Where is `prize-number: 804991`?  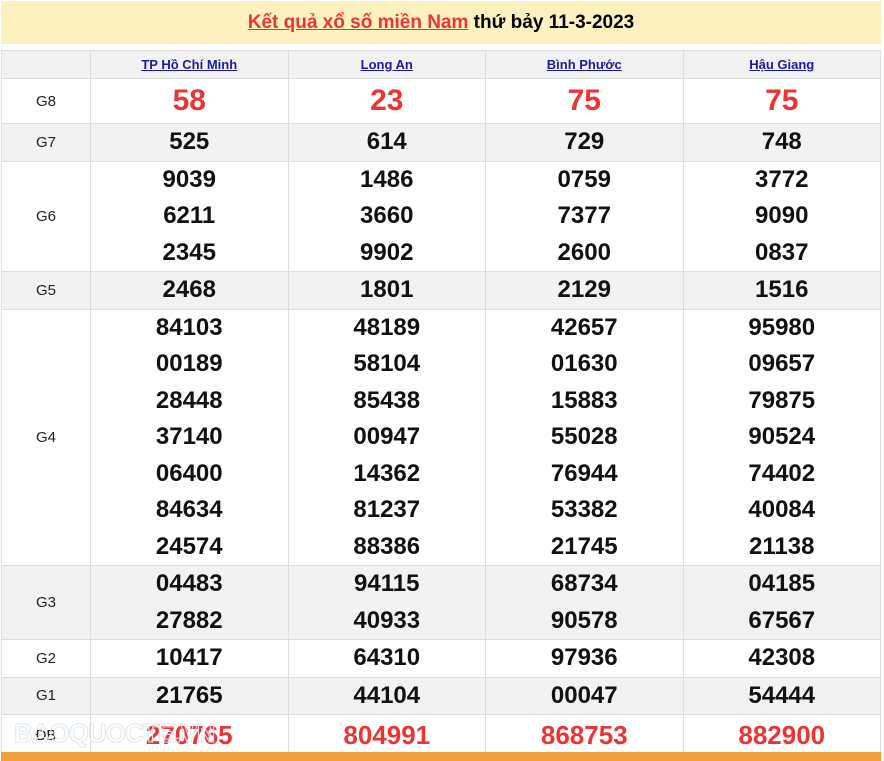 prize-number: 804991 is located at coordinates (387, 735).